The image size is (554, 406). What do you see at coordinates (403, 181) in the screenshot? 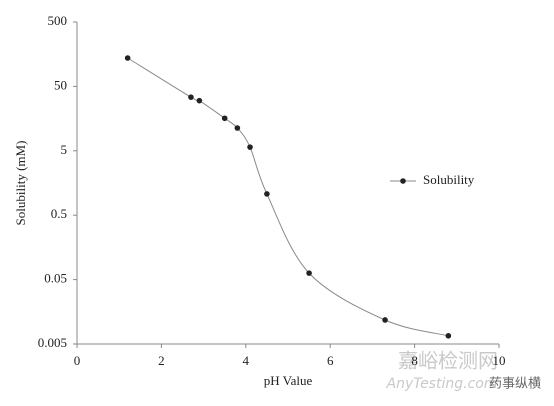
I see `legend-marker` at bounding box center [403, 181].